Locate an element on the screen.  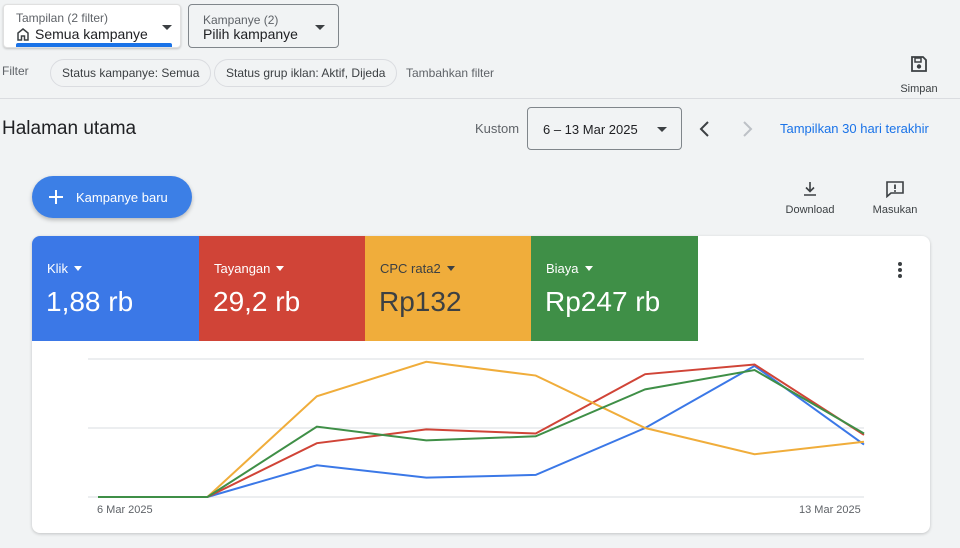
new-campaign-label: Kampanye baru is located at coordinates (122, 197).